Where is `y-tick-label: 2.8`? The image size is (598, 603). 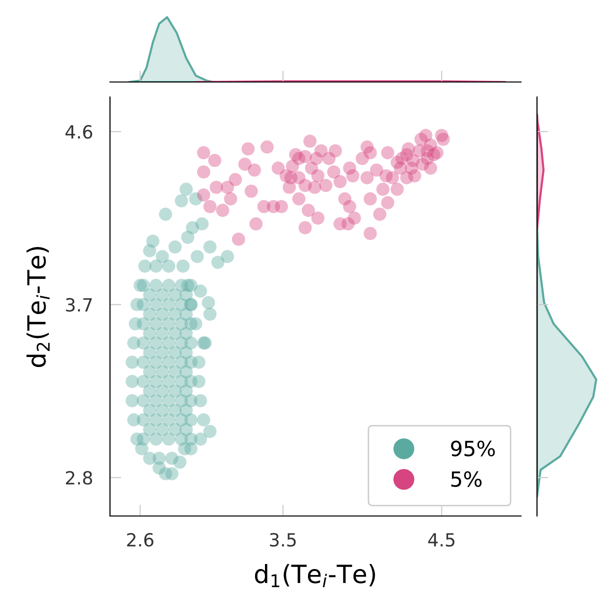
y-tick-label: 2.8 is located at coordinates (79, 478).